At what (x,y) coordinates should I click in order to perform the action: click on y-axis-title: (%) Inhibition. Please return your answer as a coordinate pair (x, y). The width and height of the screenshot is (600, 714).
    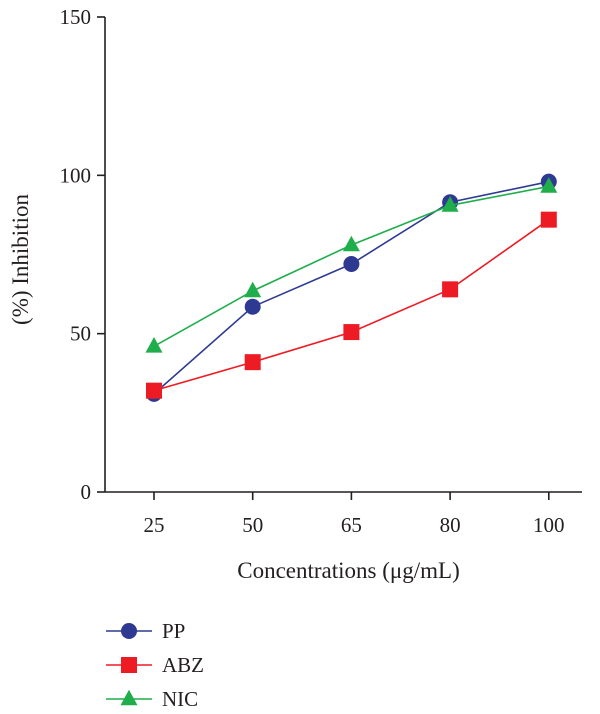
    Looking at the image, I should click on (20, 259).